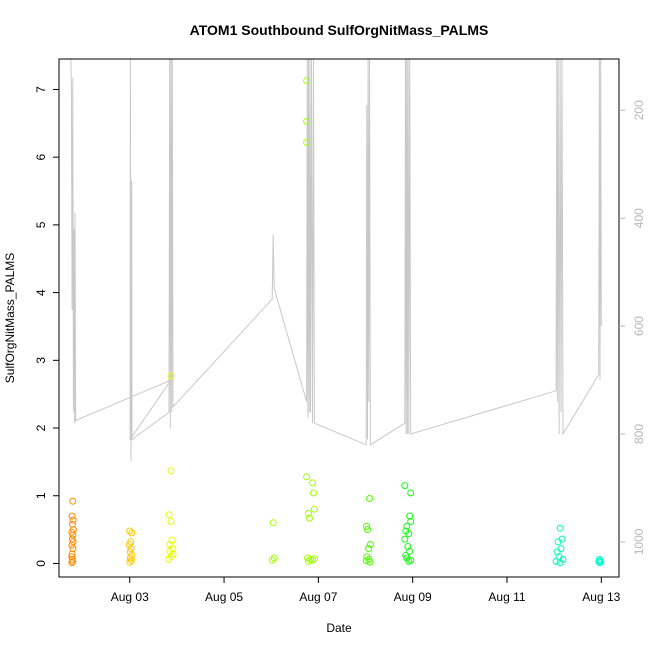 The height and width of the screenshot is (650, 650). Describe the element at coordinates (506, 597) in the screenshot. I see `x-tick-label: Aug 11` at that location.